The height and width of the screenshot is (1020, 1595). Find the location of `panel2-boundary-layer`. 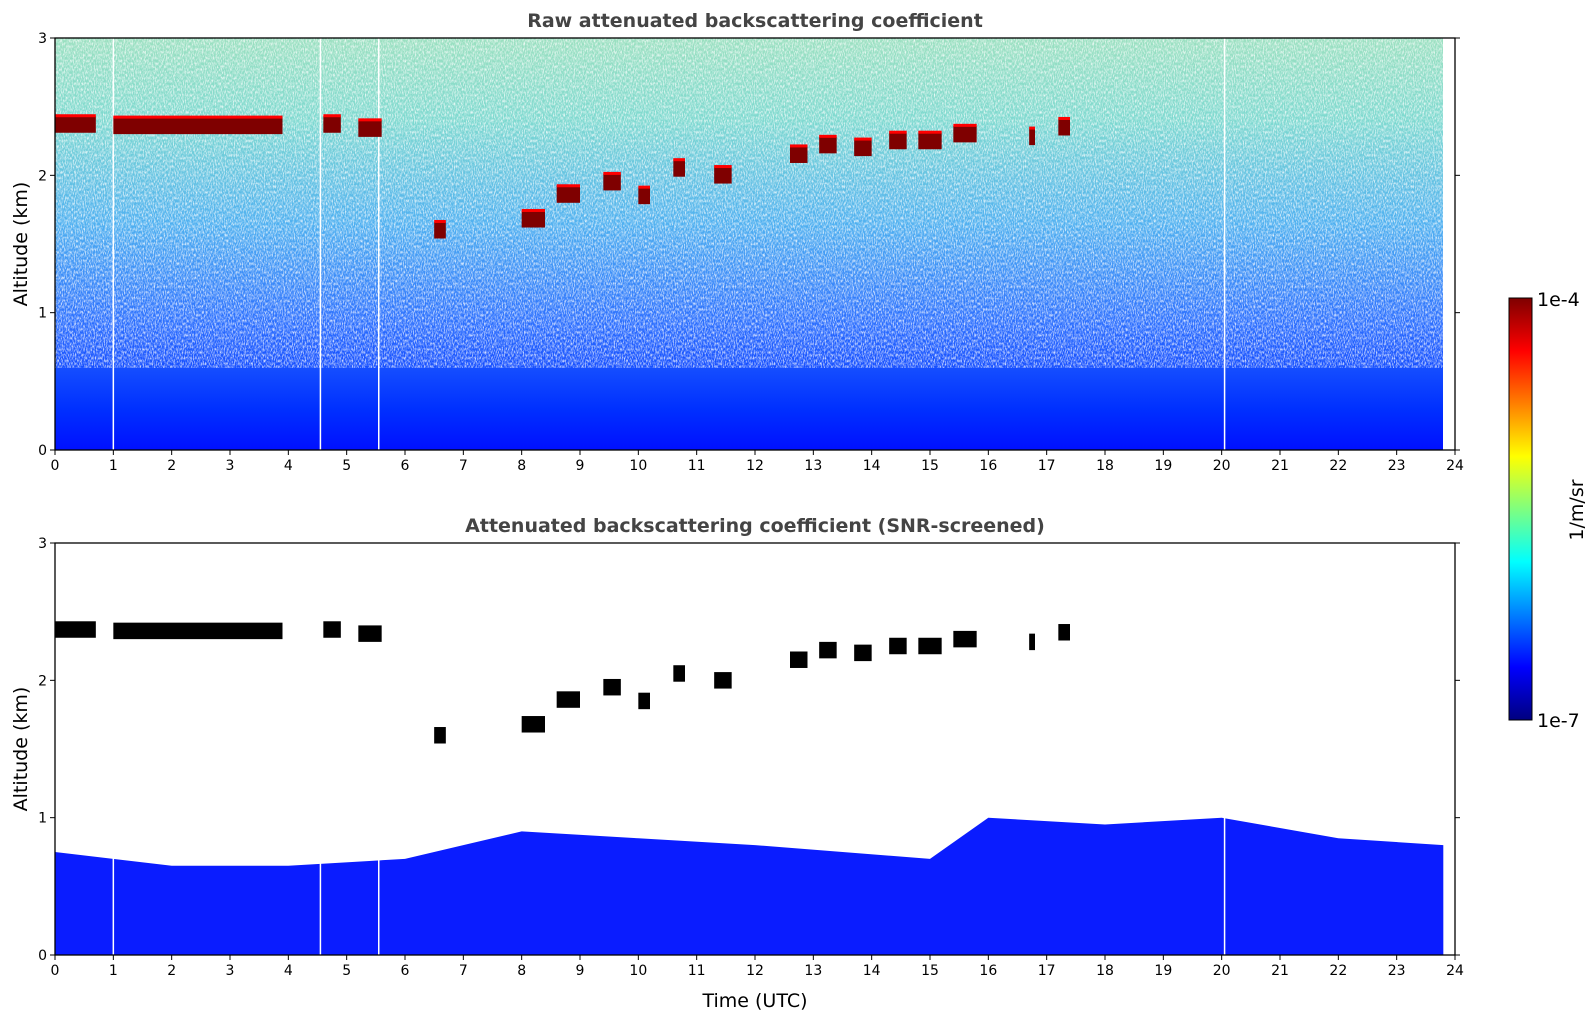

panel2-boundary-layer is located at coordinates (749, 886).